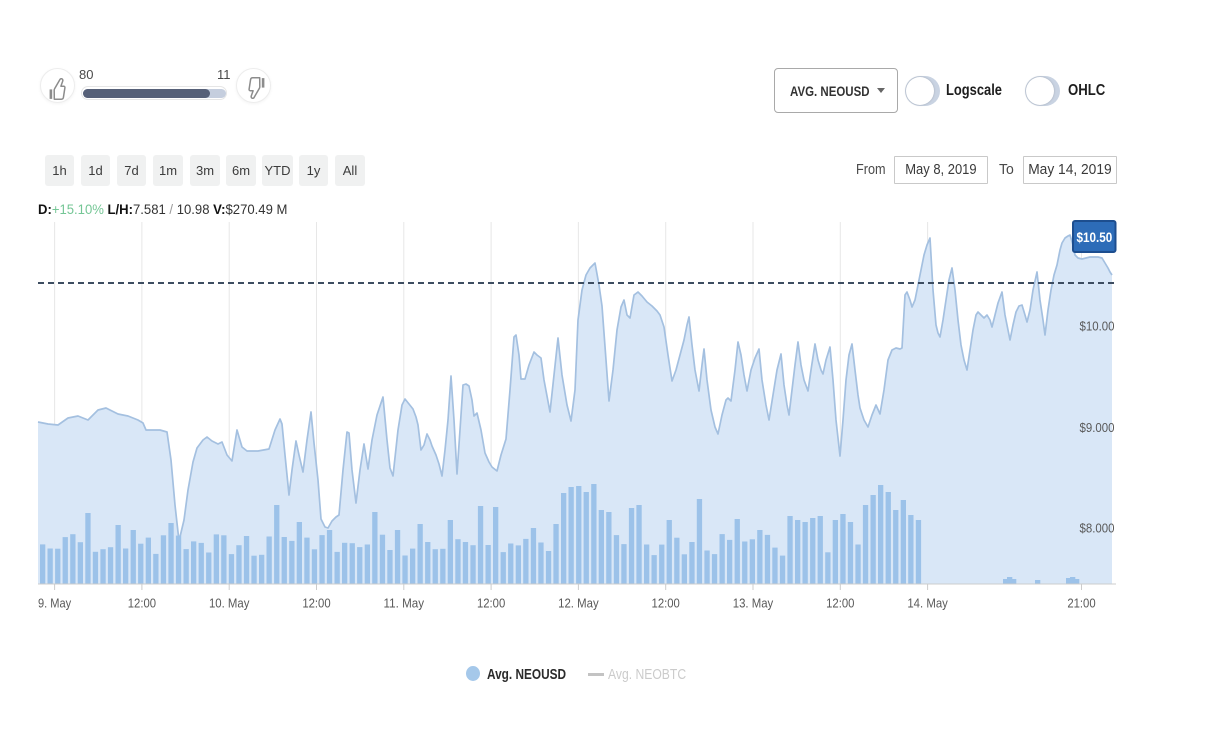 The width and height of the screenshot is (1220, 740). What do you see at coordinates (578, 603) in the screenshot?
I see `svg-text: 12. May` at bounding box center [578, 603].